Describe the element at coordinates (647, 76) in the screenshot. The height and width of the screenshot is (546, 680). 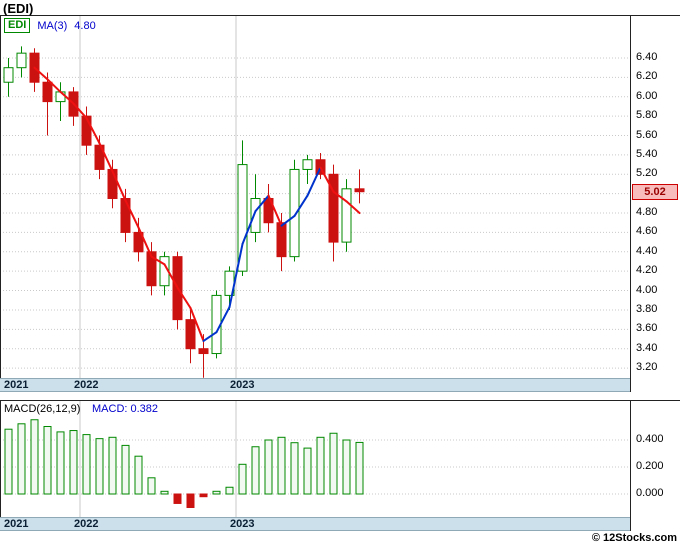
I see `price-tick-label: 6.20` at that location.